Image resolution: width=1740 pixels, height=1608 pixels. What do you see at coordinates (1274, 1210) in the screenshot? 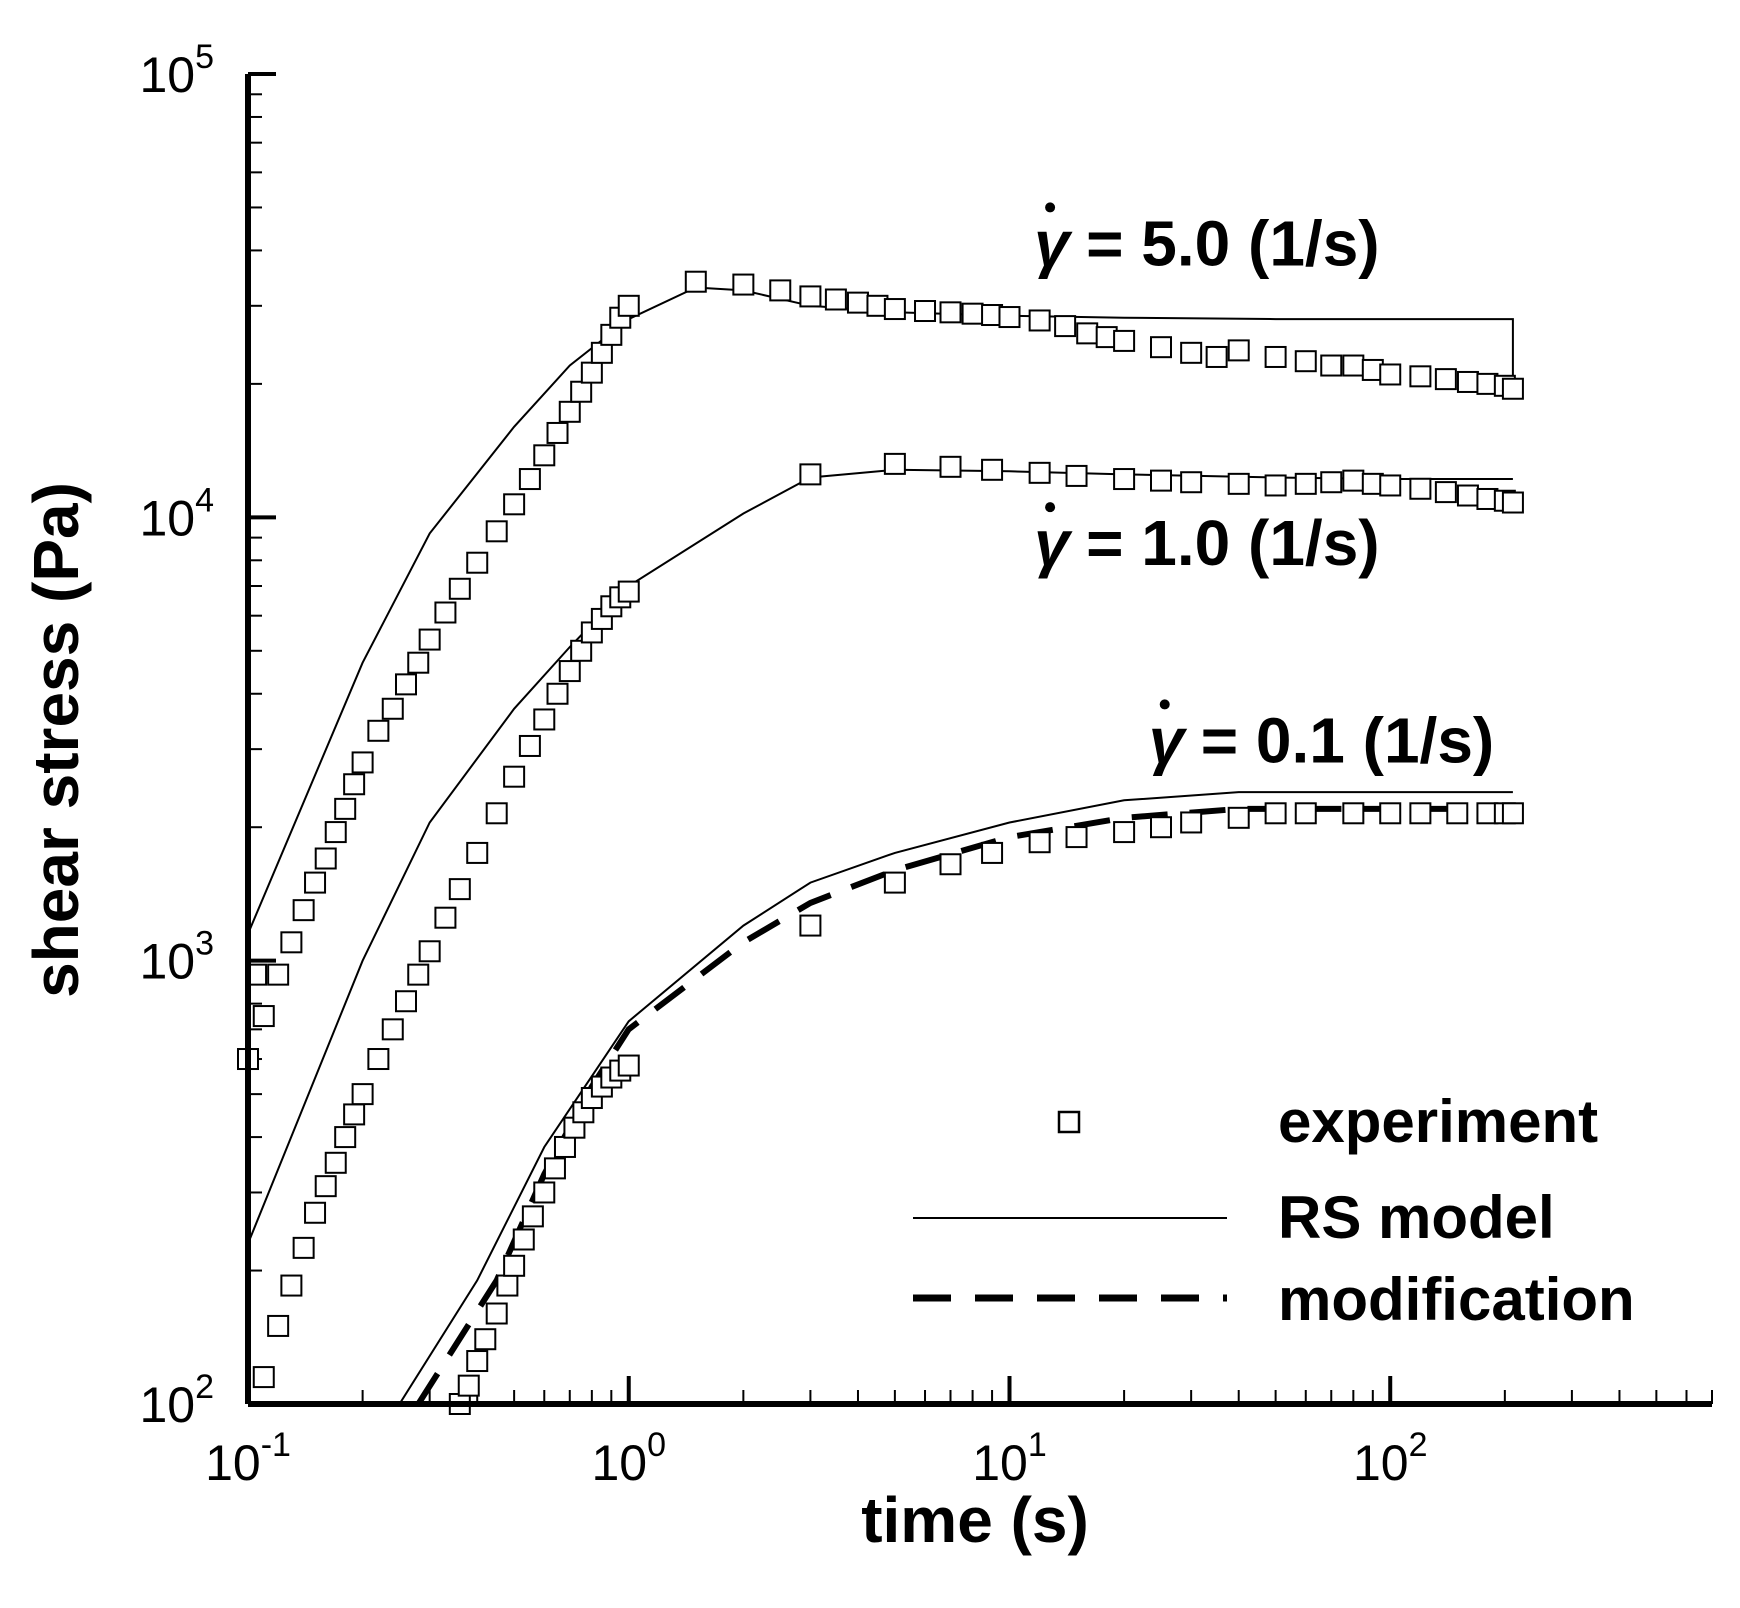
I see `legend: experiment RS model modification` at bounding box center [1274, 1210].